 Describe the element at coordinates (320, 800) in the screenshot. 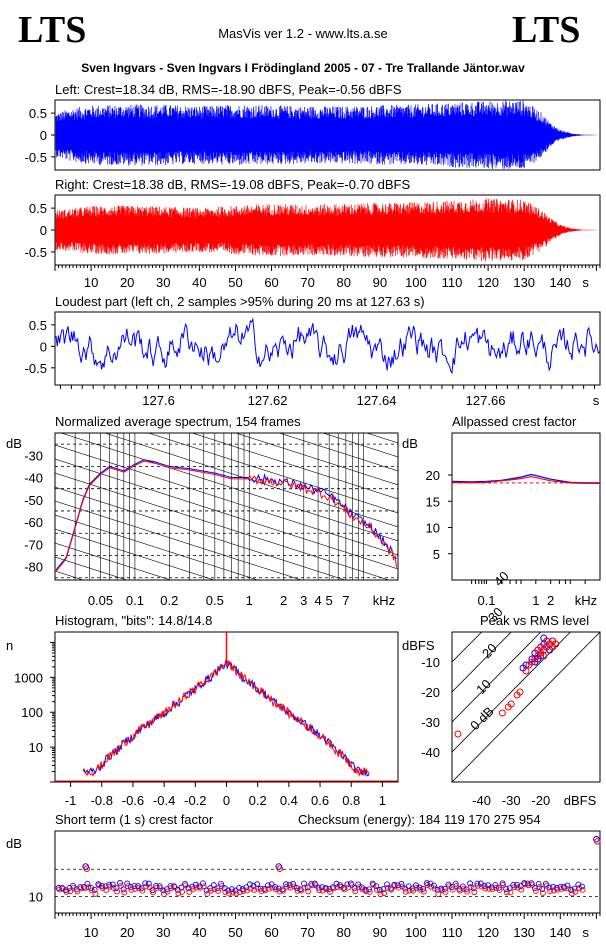

I see `histogram-xtick-label: 0.6` at that location.